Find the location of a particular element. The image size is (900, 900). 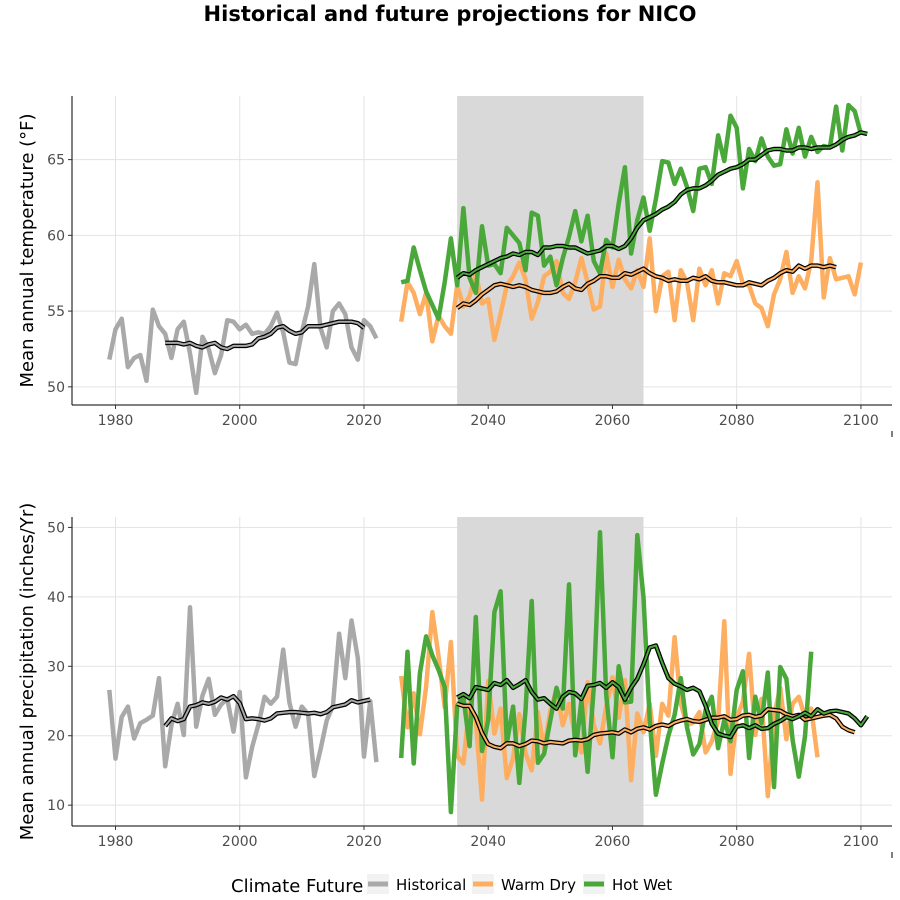

legend: Climate Future Historical Warm Dry Hot Wet is located at coordinates (451, 885).